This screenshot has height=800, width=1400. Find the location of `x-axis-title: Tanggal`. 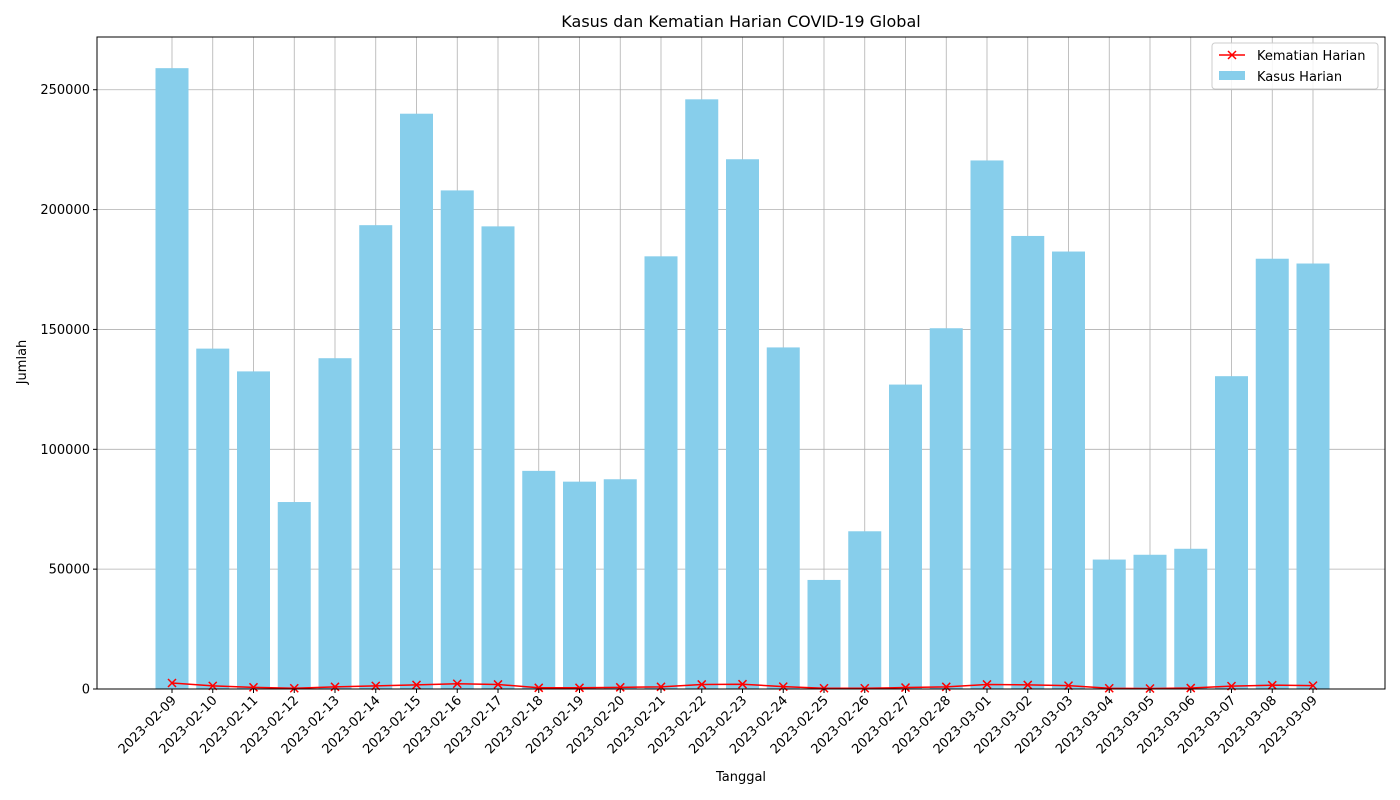

x-axis-title: Tanggal is located at coordinates (740, 777).